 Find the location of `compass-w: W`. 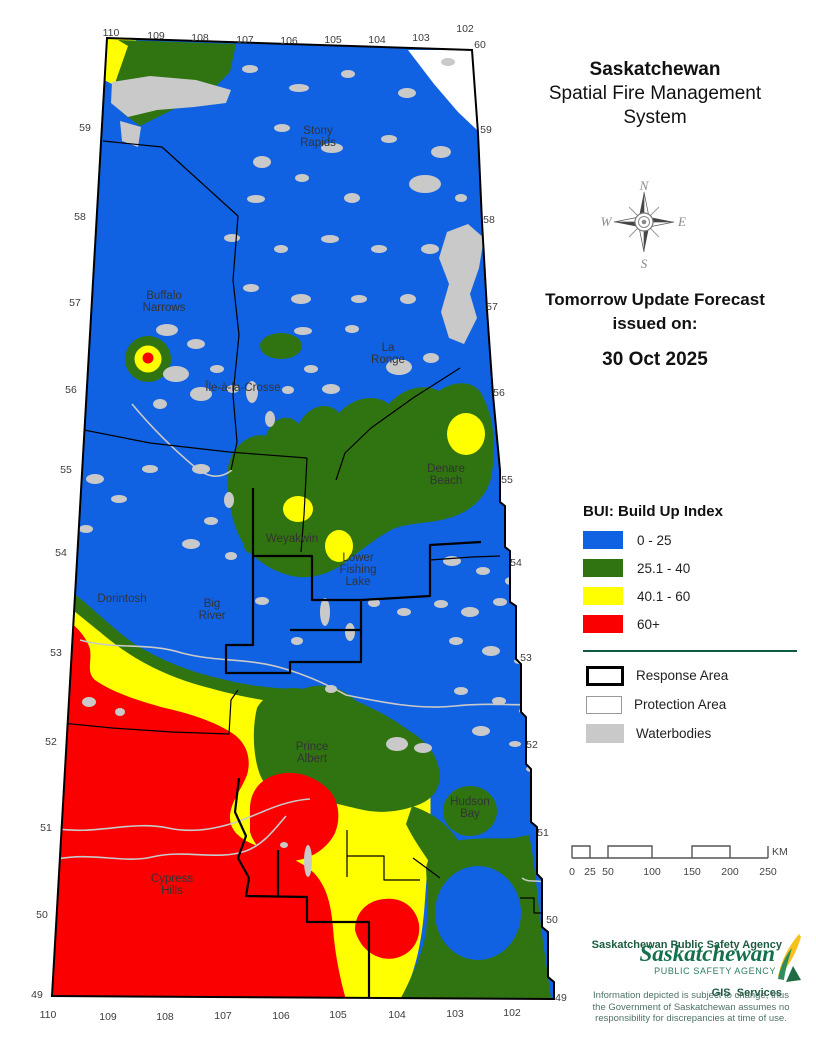

compass-w: W is located at coordinates (607, 221).